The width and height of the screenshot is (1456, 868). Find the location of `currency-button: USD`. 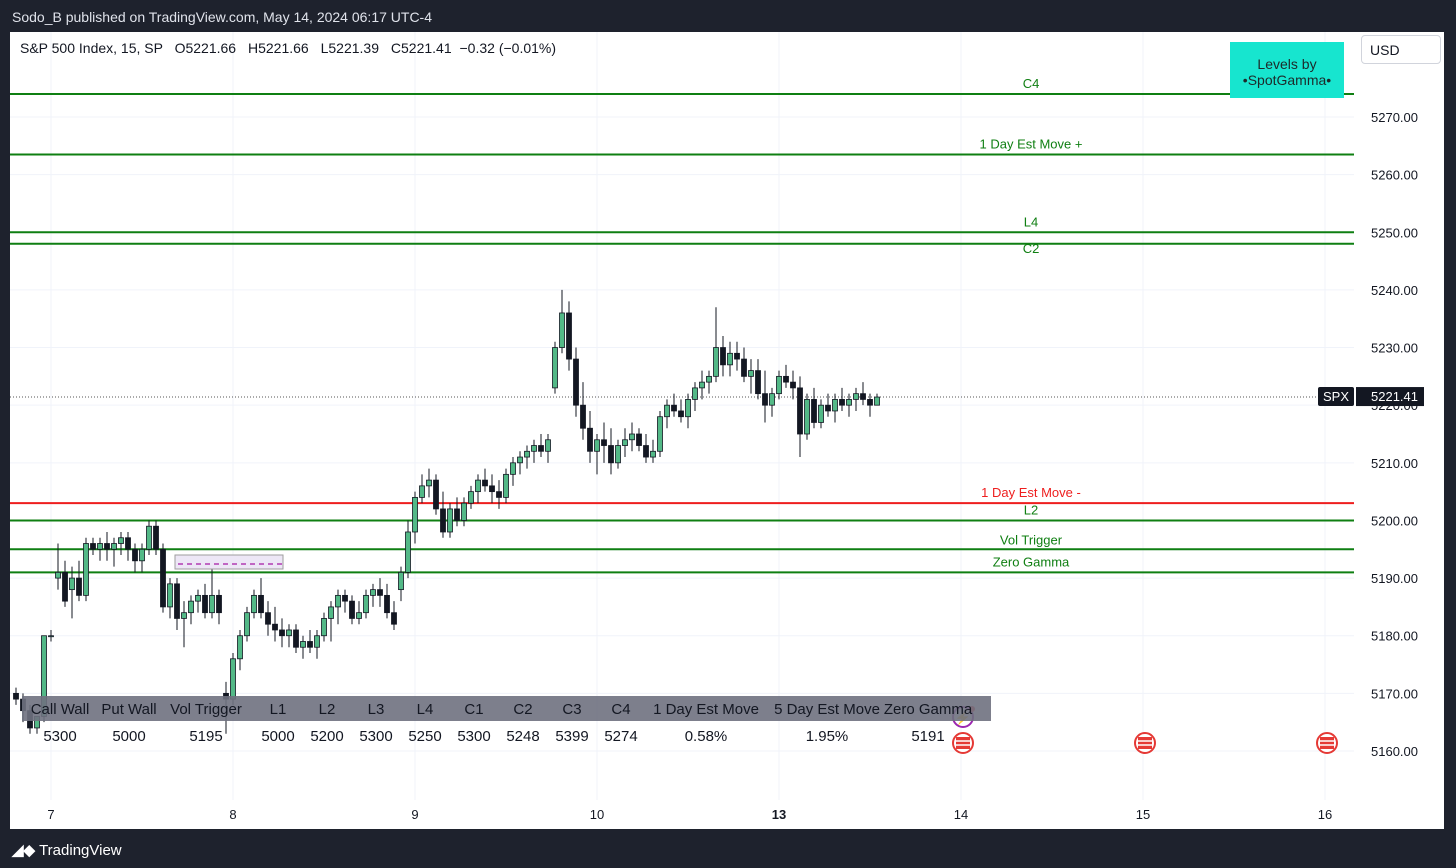

currency-button: USD is located at coordinates (1401, 49).